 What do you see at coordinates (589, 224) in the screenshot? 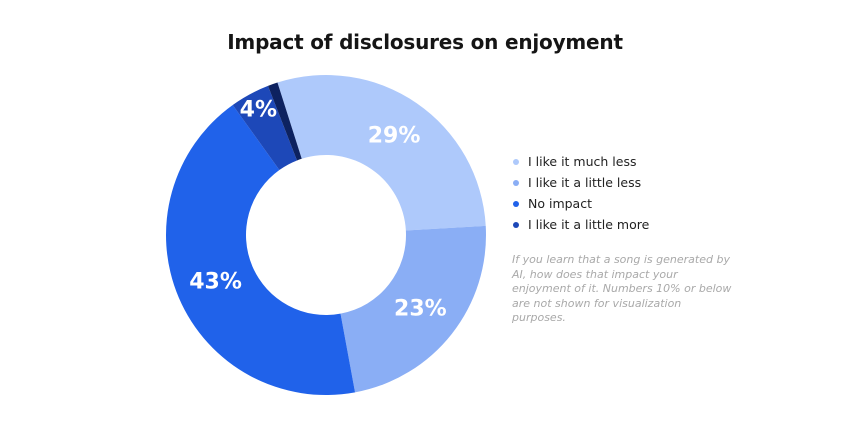
I see `legend-label-little-more: I like it a little more` at bounding box center [589, 224].